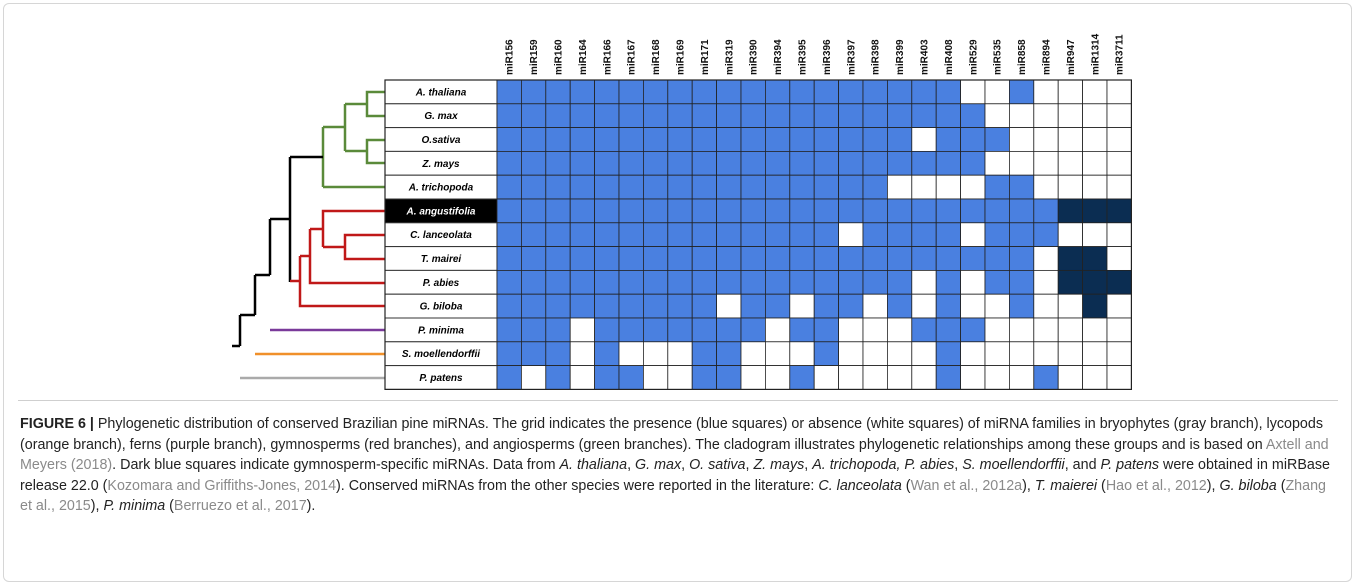 This screenshot has height=587, width=1357. What do you see at coordinates (673, 496) in the screenshot?
I see `caption-link: Zhang et al., 2015` at bounding box center [673, 496].